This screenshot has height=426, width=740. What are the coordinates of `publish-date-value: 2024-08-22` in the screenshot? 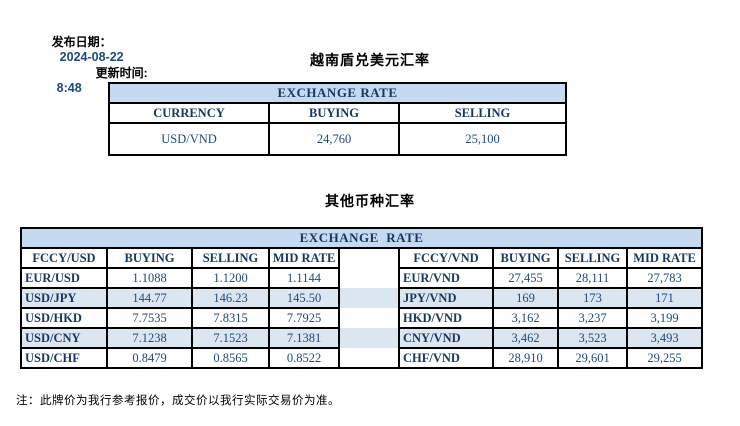 It's located at (91, 57).